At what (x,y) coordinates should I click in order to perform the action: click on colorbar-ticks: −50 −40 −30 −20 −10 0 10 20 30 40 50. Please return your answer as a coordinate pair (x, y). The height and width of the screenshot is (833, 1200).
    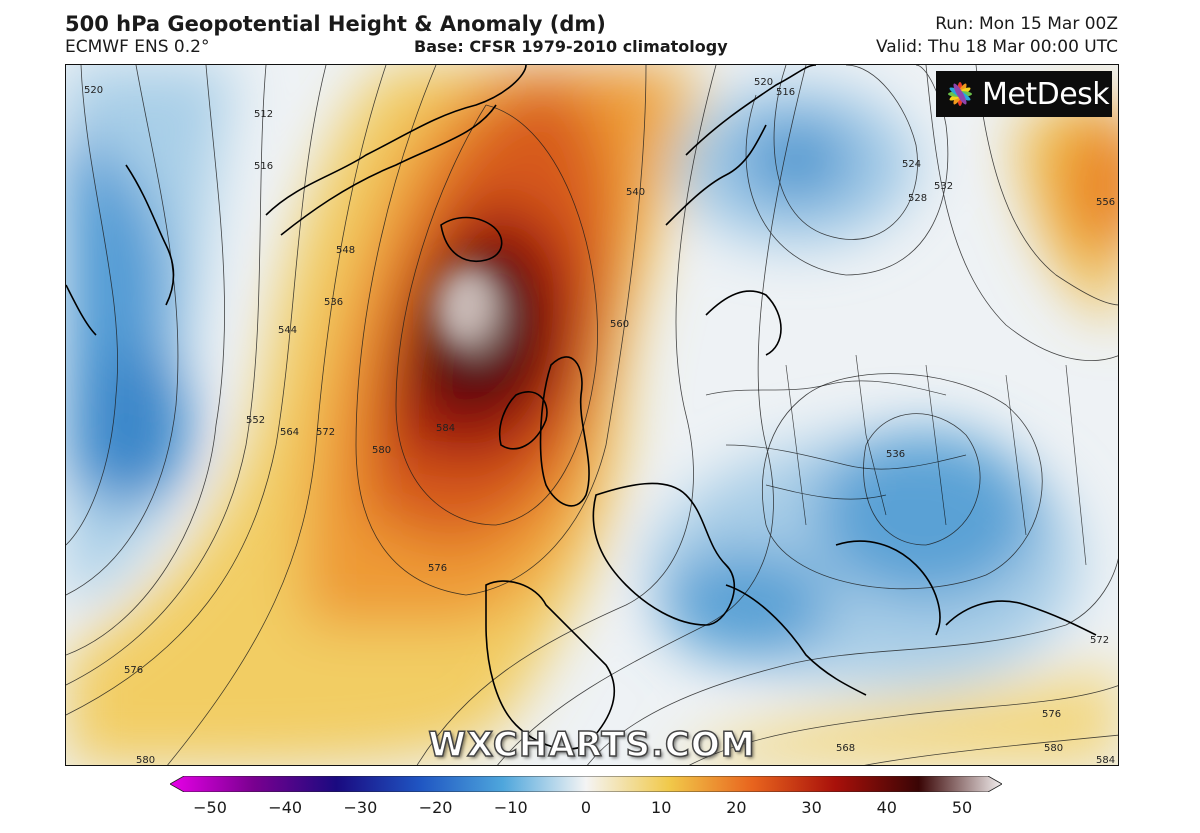
    Looking at the image, I should click on (586, 808).